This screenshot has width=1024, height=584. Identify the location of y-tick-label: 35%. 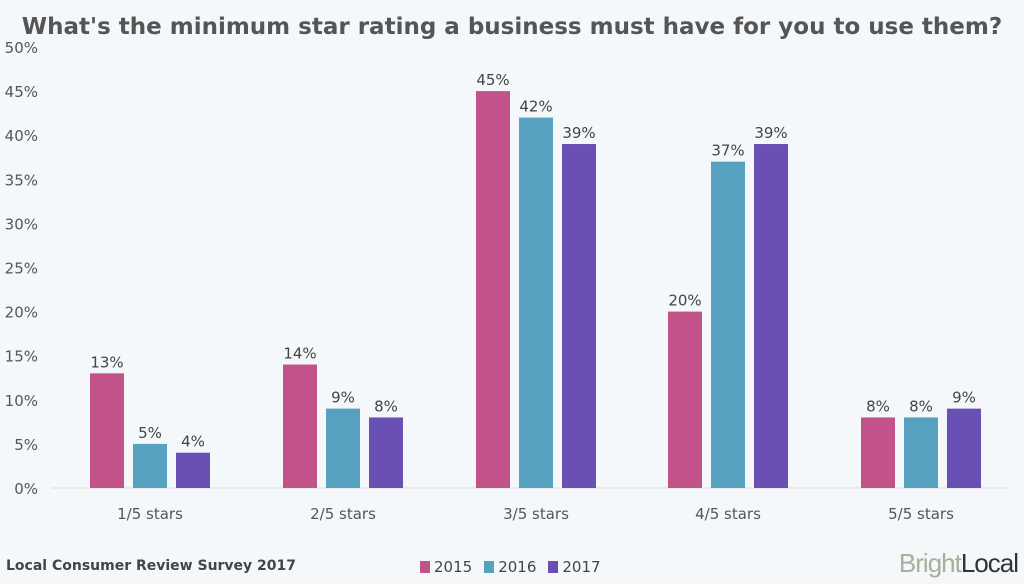
(21, 180).